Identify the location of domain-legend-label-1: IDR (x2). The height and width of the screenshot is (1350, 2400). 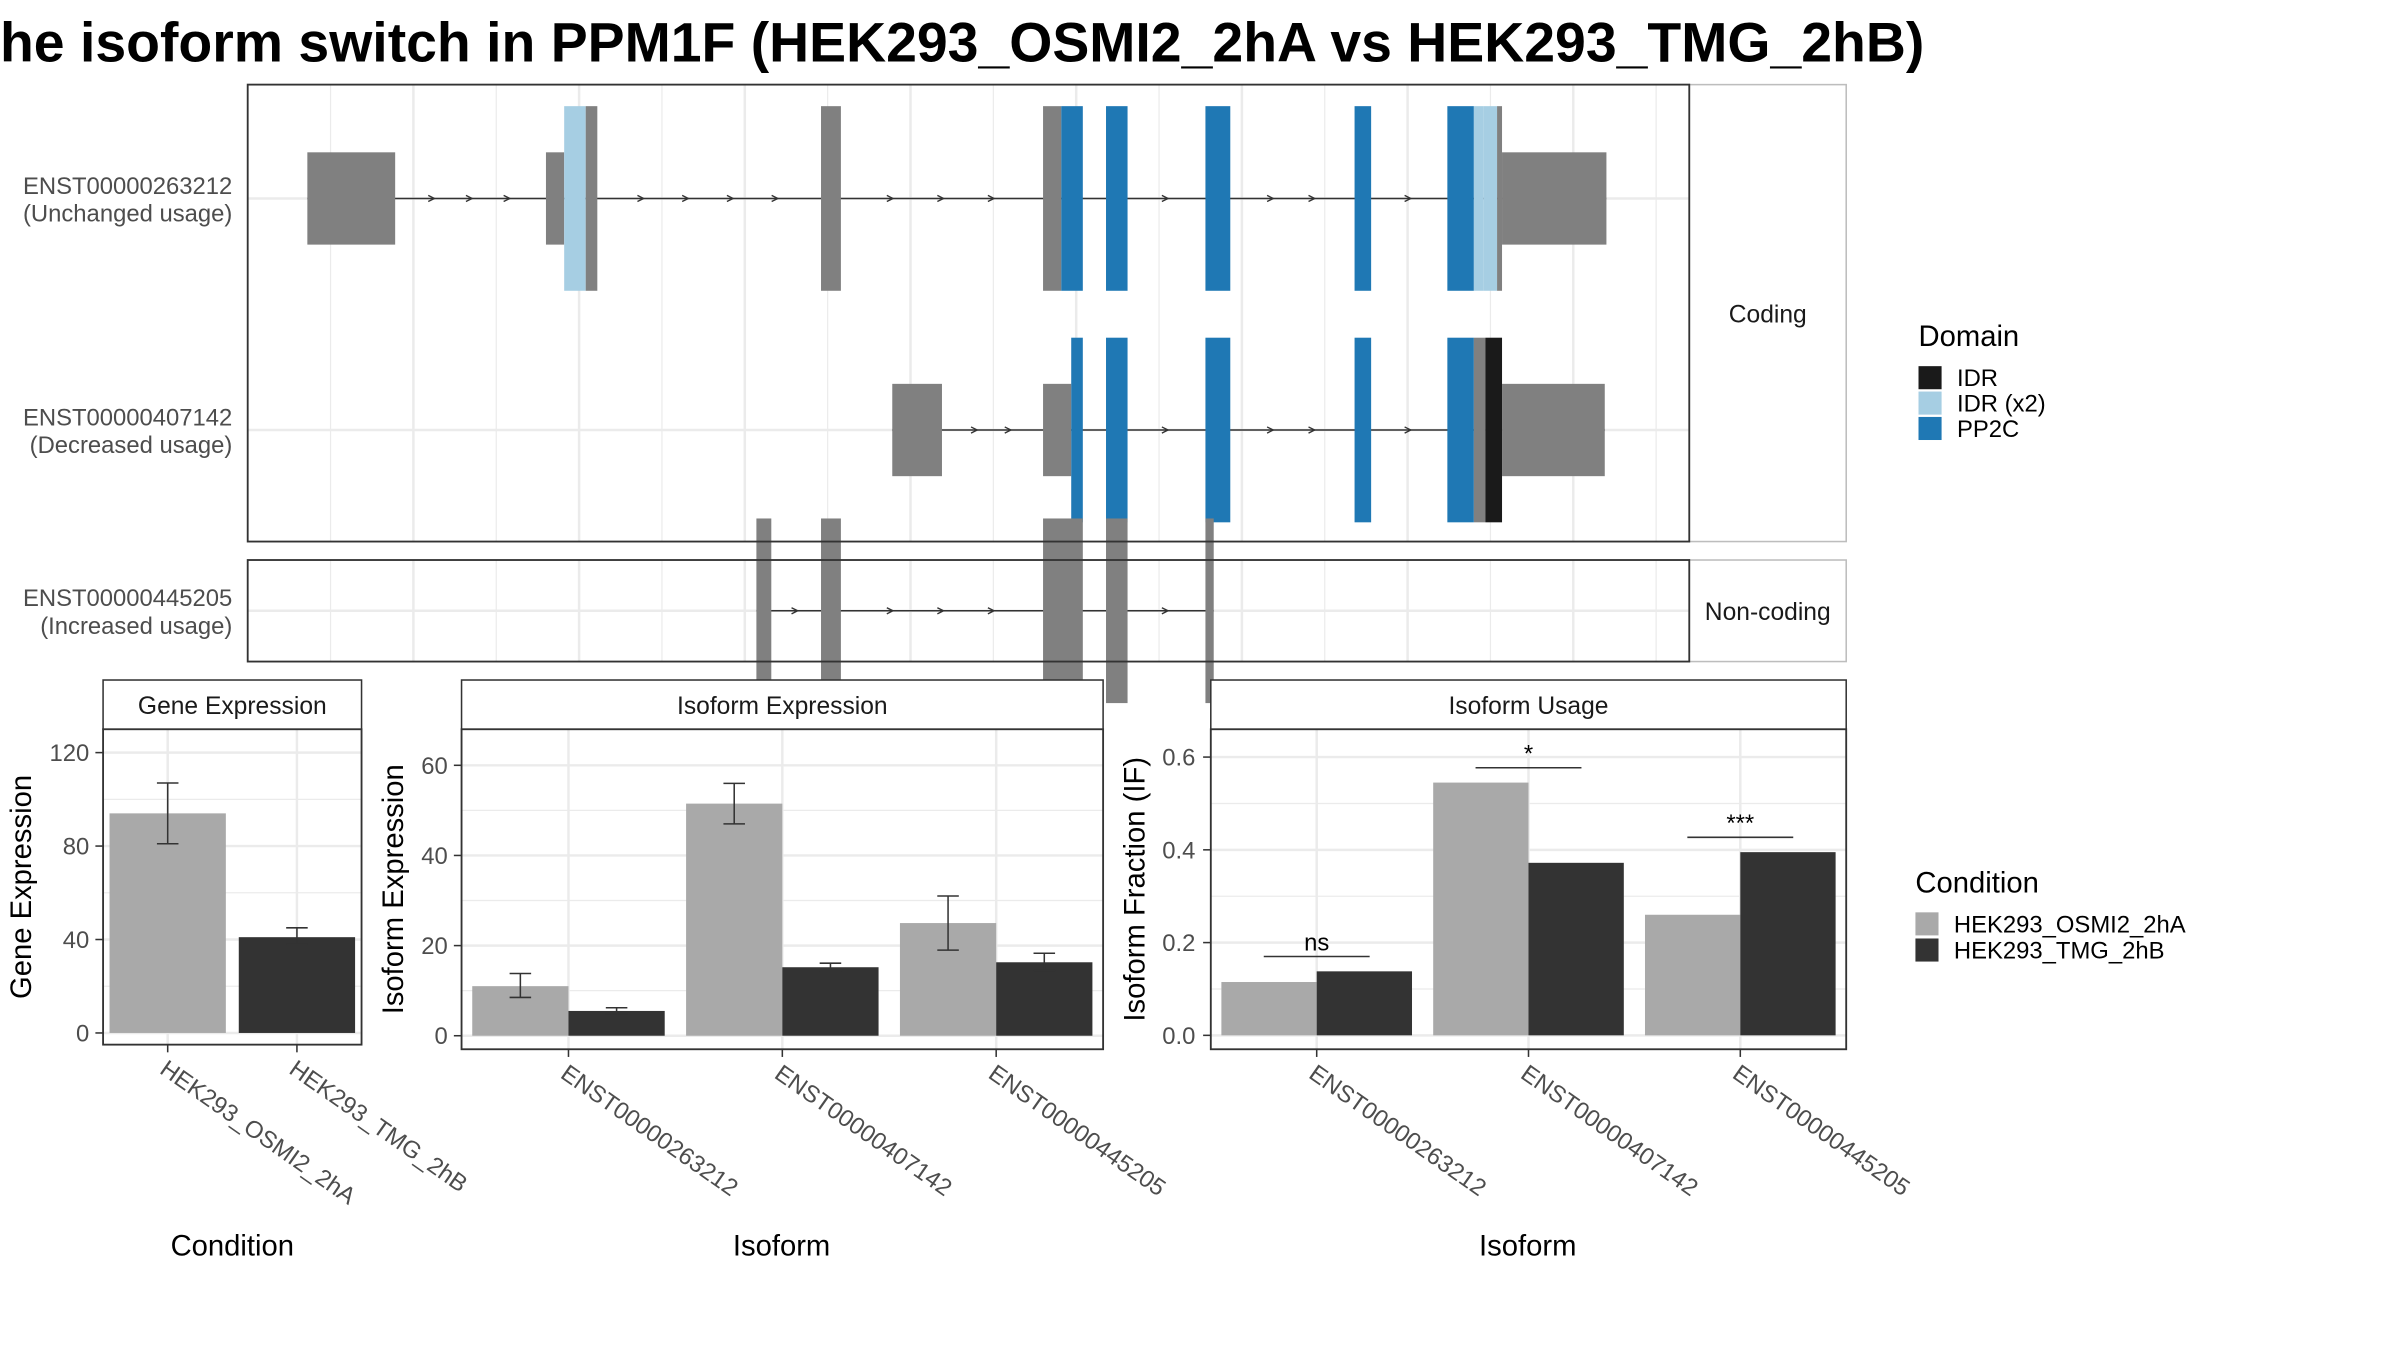
(2001, 404).